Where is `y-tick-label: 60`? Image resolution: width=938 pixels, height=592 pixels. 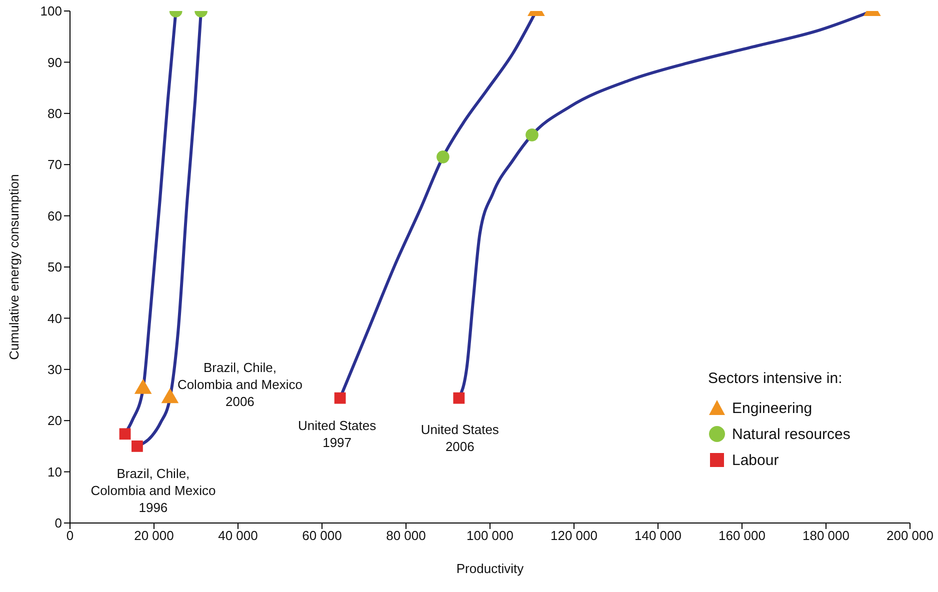
y-tick-label: 60 is located at coordinates (55, 216).